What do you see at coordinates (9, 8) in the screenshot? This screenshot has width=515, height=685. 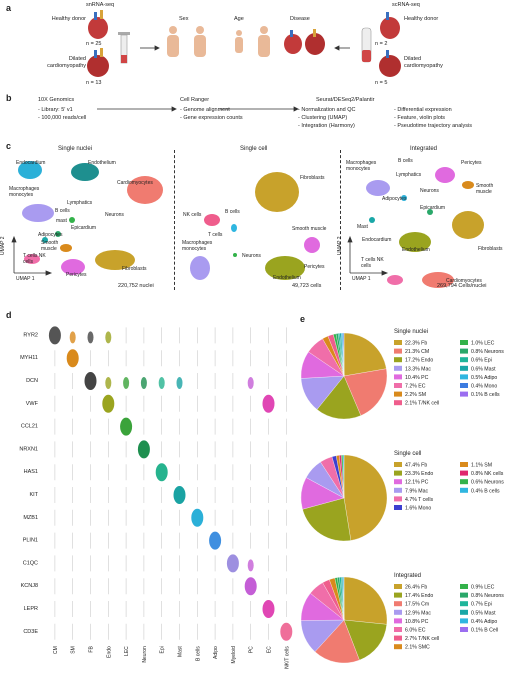 I see `panel-label-a: a` at bounding box center [9, 8].